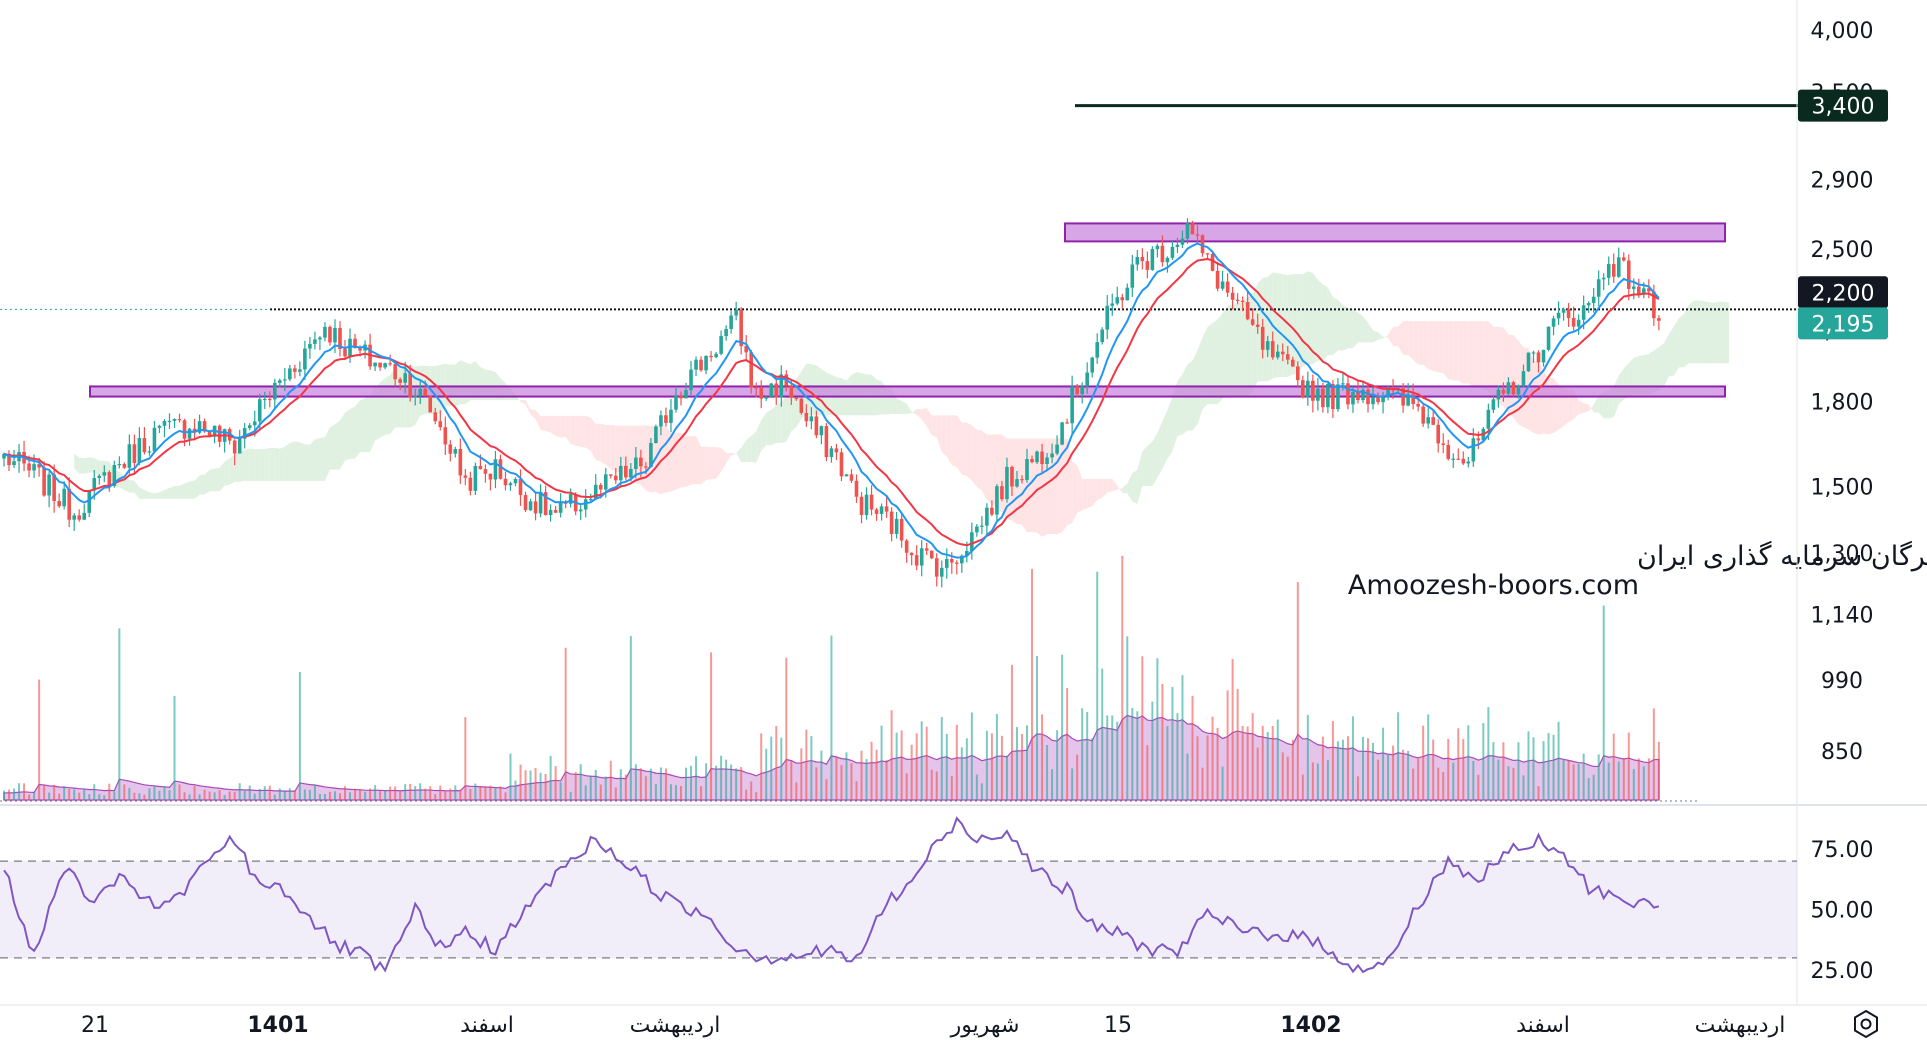 The image size is (1927, 1049). Describe the element at coordinates (1842, 31) in the screenshot. I see `price-tick-label: 4,000` at that location.